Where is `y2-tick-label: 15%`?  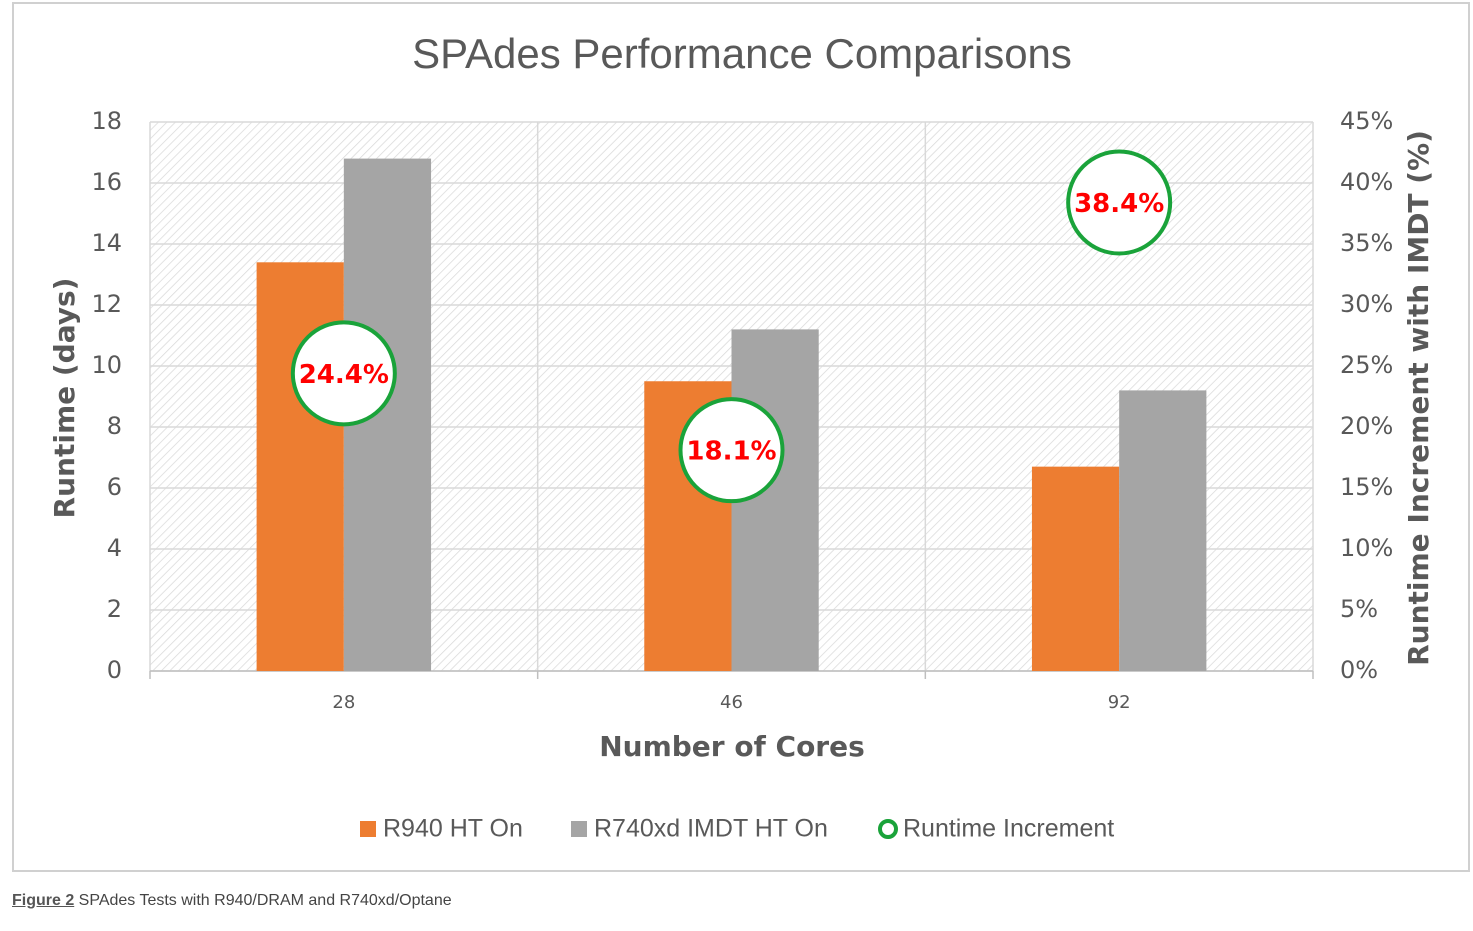
y2-tick-label: 15% is located at coordinates (1366, 487).